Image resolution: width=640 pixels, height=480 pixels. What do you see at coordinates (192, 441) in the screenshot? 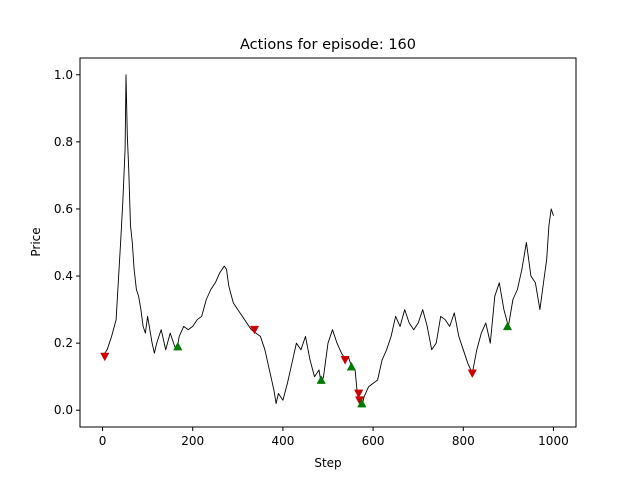
I see `x-tick-label: 200` at bounding box center [192, 441].